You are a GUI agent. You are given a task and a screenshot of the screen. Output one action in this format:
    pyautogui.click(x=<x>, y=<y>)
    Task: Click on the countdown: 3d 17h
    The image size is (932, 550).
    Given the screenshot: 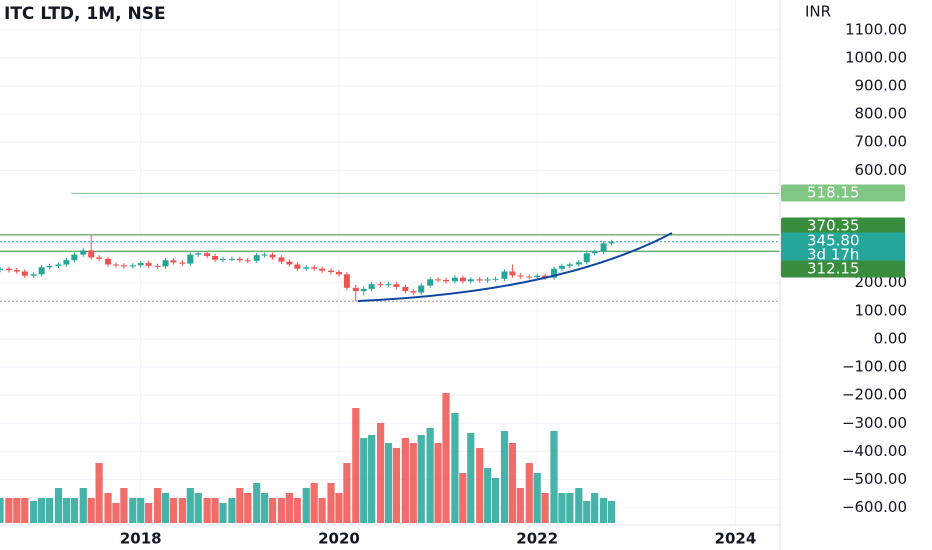 What is the action you would take?
    pyautogui.click(x=833, y=255)
    